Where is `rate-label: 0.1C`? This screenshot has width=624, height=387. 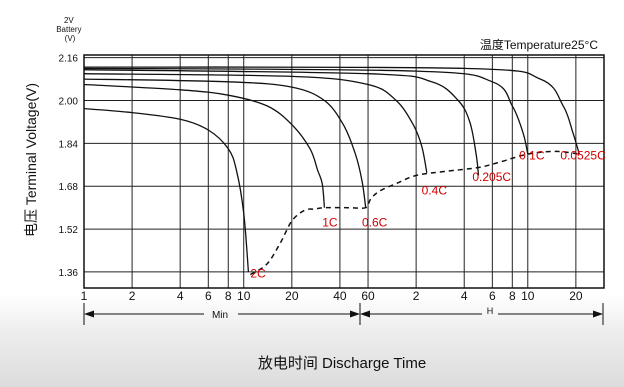 rate-label: 0.1C is located at coordinates (532, 155).